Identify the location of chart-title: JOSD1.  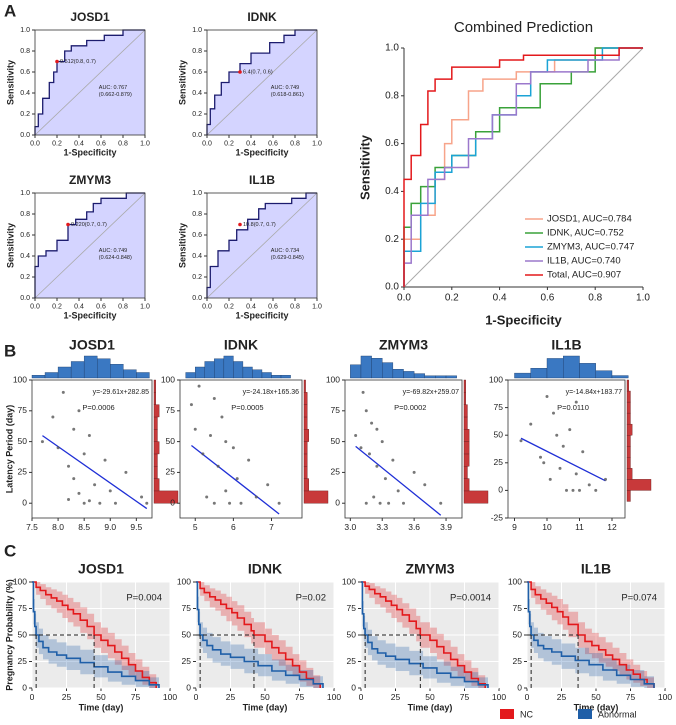
(92, 345).